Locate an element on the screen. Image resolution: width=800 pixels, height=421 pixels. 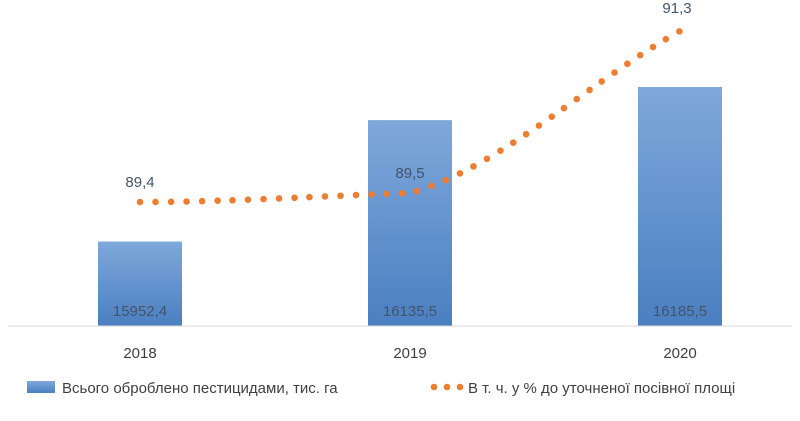
legend-label-line: В т. ч. у % до уточненої посівної площі is located at coordinates (601, 388).